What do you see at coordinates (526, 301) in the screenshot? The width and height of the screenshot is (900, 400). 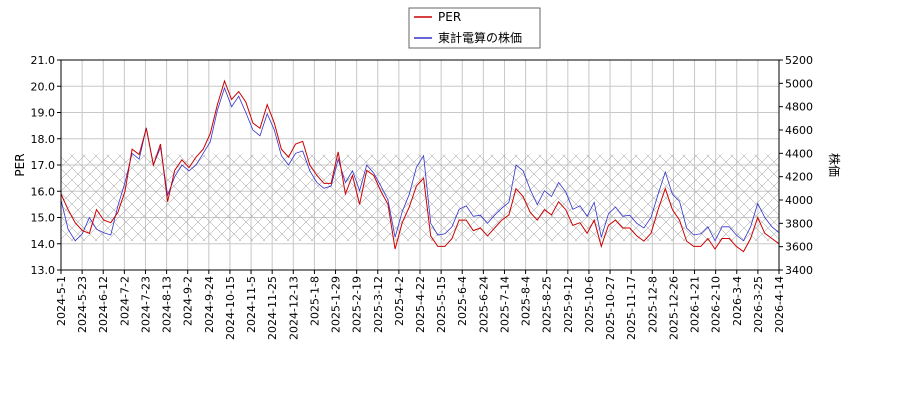 I see `x-tick-label: 2025-8-4` at bounding box center [526, 301].